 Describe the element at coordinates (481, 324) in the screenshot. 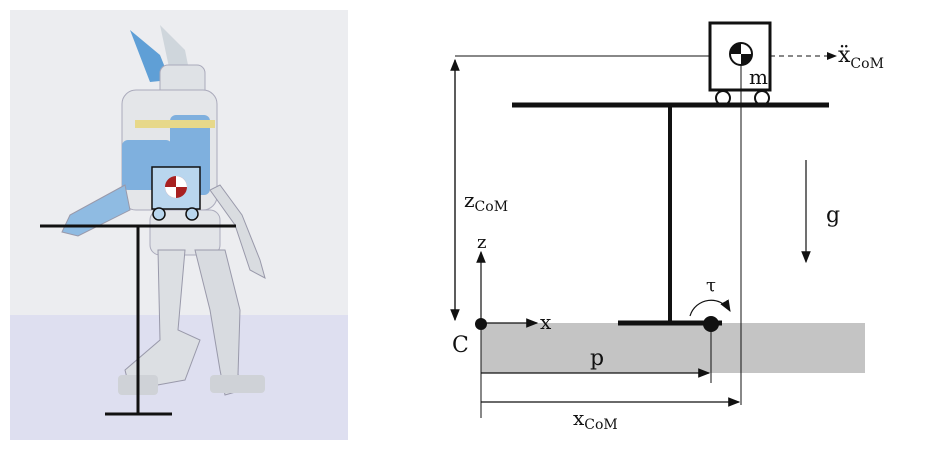

I see `origin-point` at that location.